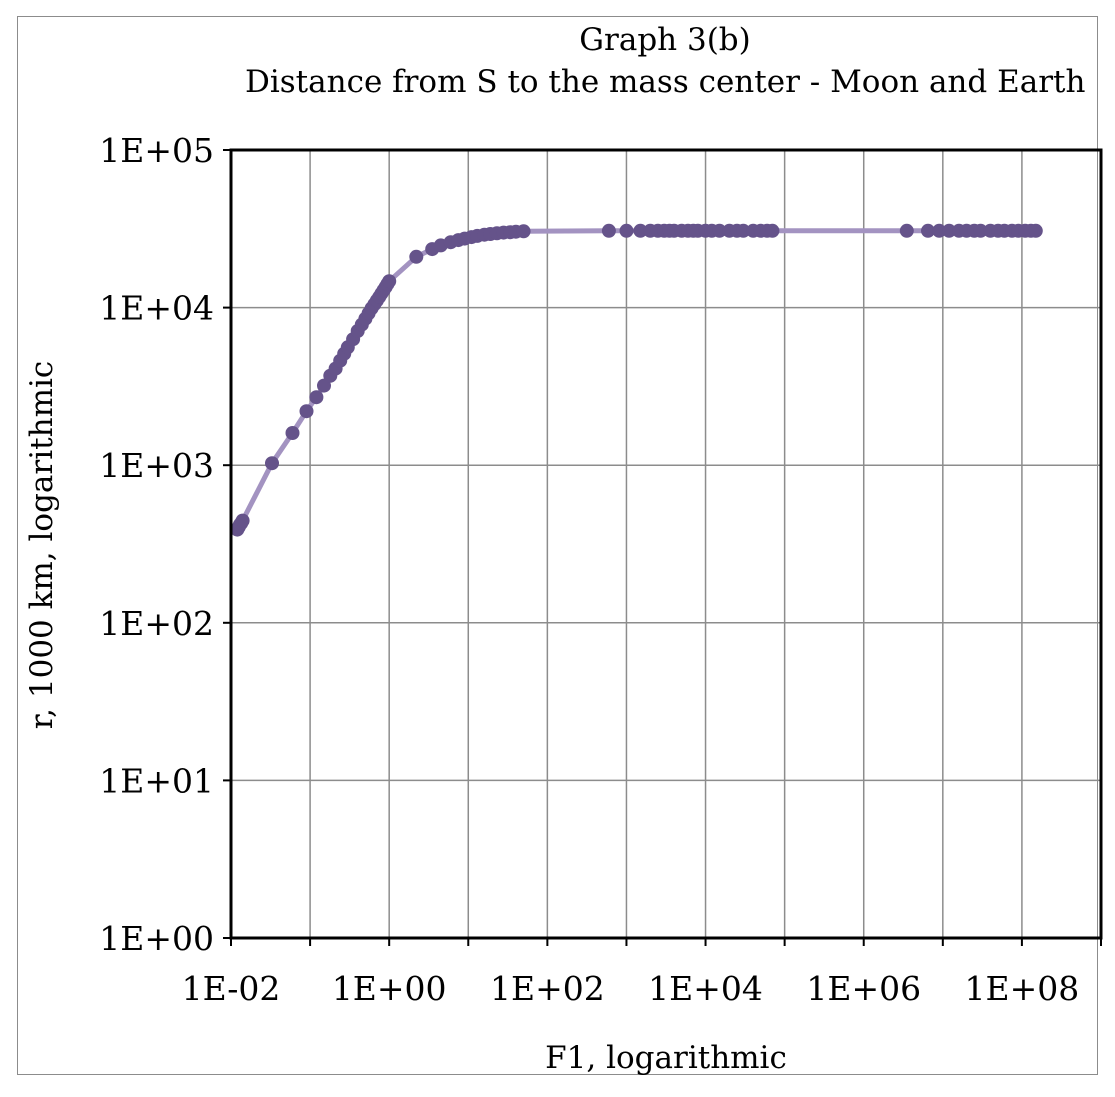 This screenshot has width=1115, height=1097. What do you see at coordinates (156, 938) in the screenshot?
I see `y-tick-label: 1E+00` at bounding box center [156, 938].